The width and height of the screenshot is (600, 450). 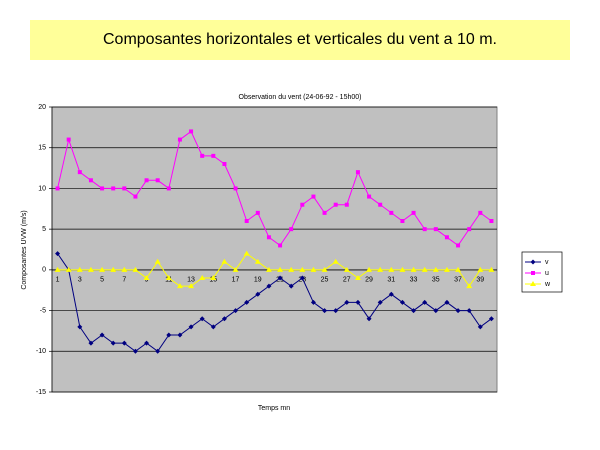 I want to click on legend-label: w, so click(x=547, y=284).